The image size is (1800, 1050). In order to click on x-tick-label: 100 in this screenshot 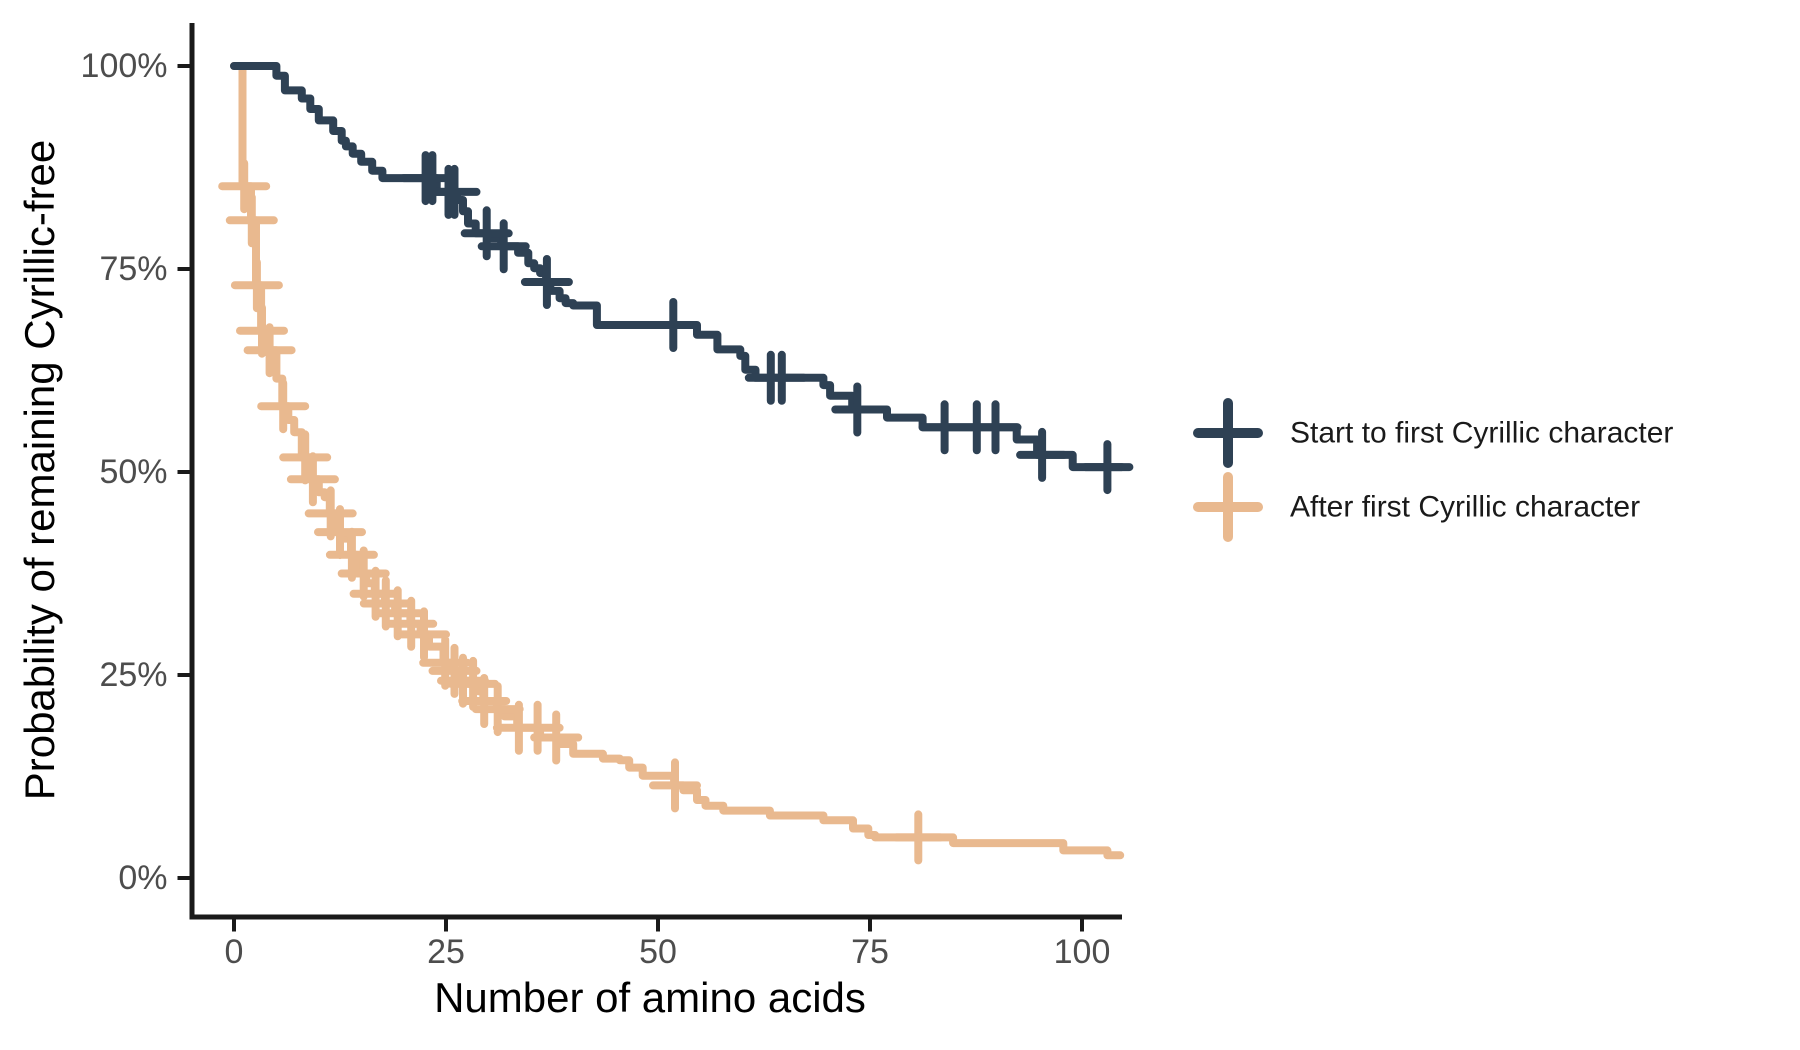, I will do `click(1082, 952)`.